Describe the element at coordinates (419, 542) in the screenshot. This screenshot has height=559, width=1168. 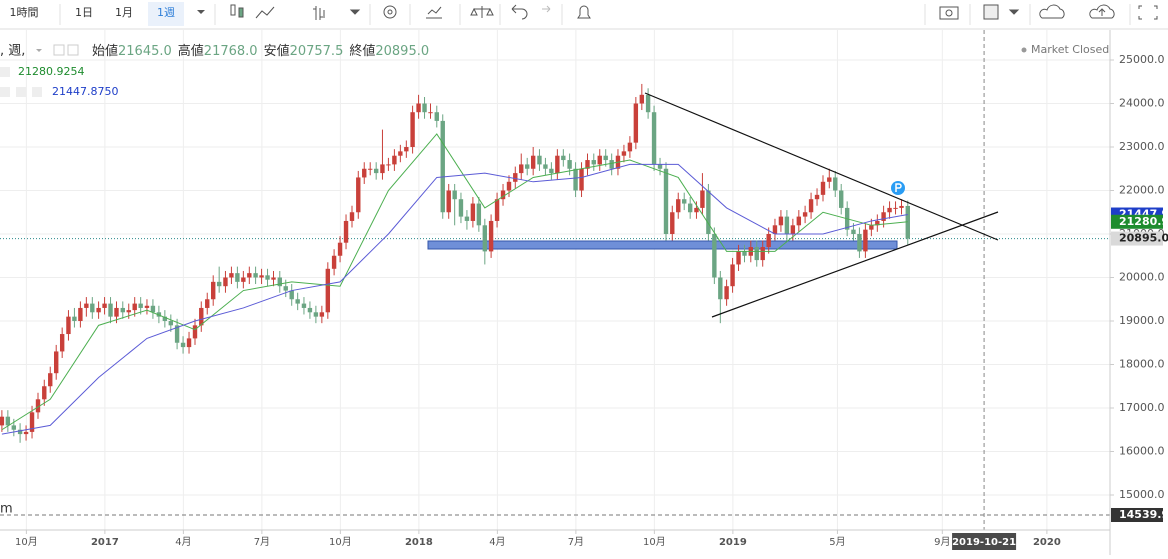
I see `x-tick-label: 2018` at that location.